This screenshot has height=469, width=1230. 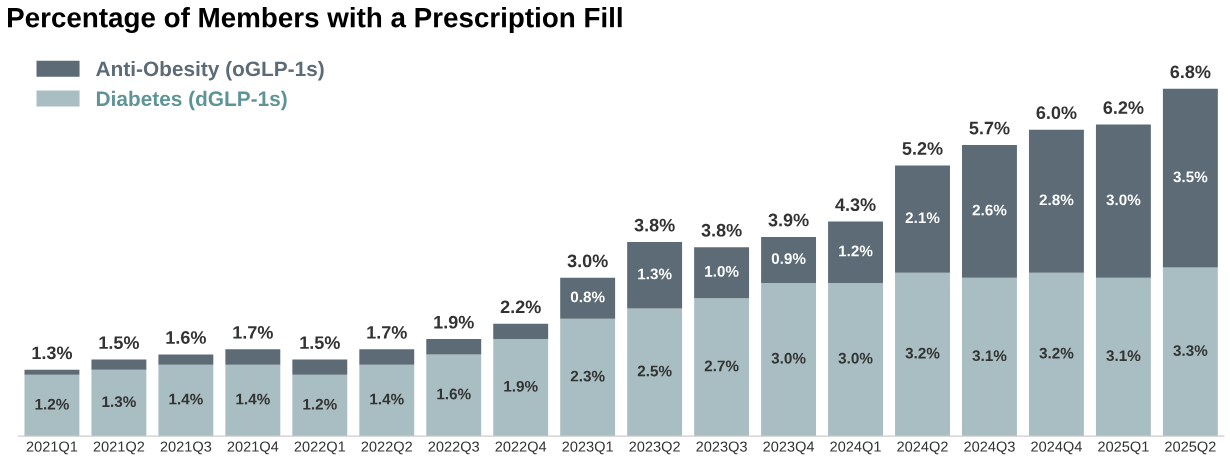 I want to click on total-label: 4.3%, so click(x=855, y=205).